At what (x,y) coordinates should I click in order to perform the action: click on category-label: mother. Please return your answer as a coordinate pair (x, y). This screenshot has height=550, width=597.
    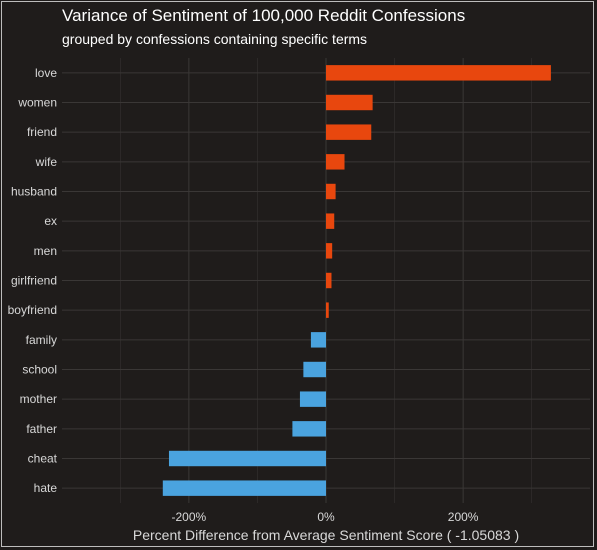
    Looking at the image, I should click on (38, 399).